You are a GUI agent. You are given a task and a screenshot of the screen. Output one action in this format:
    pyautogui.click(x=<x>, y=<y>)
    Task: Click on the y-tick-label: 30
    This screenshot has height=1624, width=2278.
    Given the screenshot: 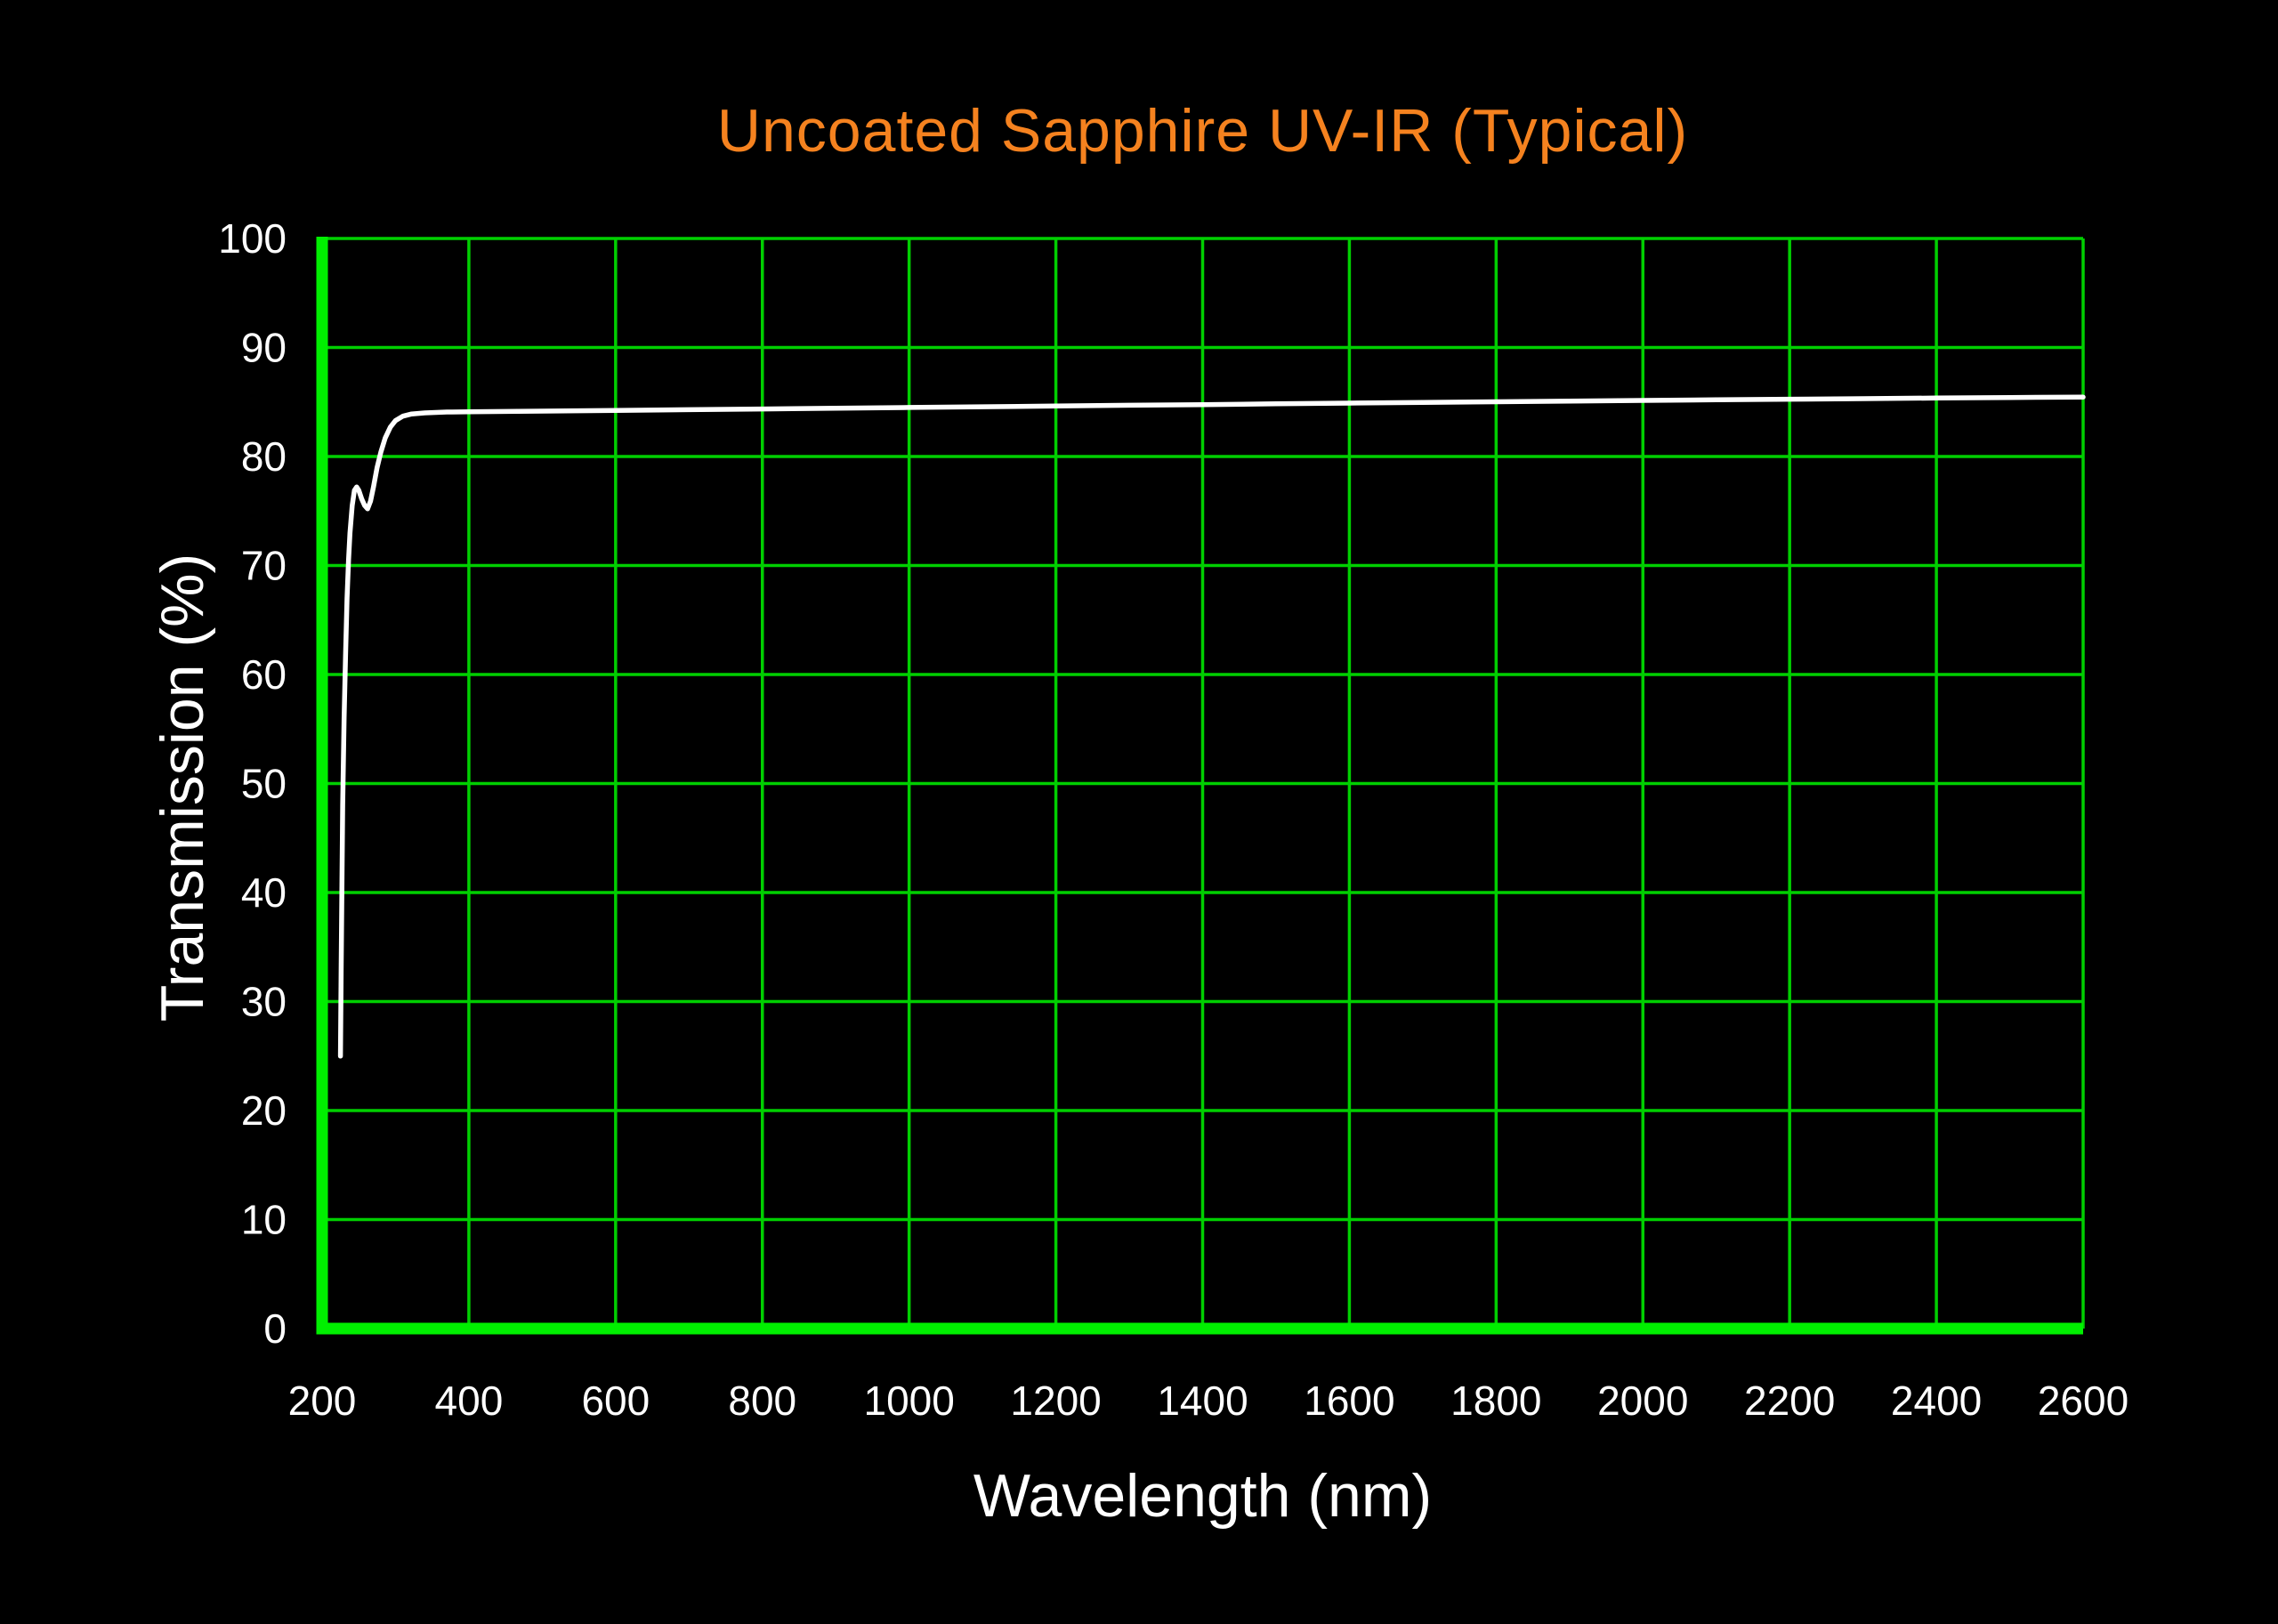 What is the action you would take?
    pyautogui.click(x=264, y=1002)
    